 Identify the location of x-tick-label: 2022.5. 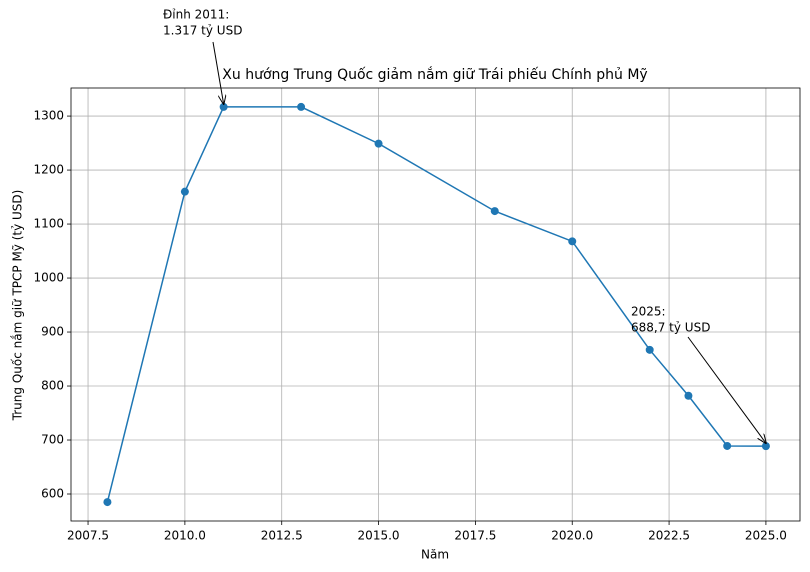
(669, 536).